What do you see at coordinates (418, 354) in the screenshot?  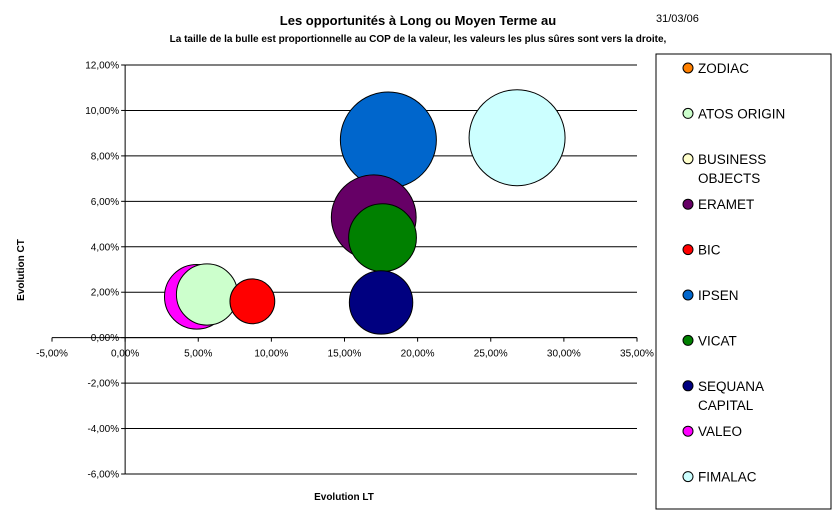 I see `x-tick-label: 20,00%` at bounding box center [418, 354].